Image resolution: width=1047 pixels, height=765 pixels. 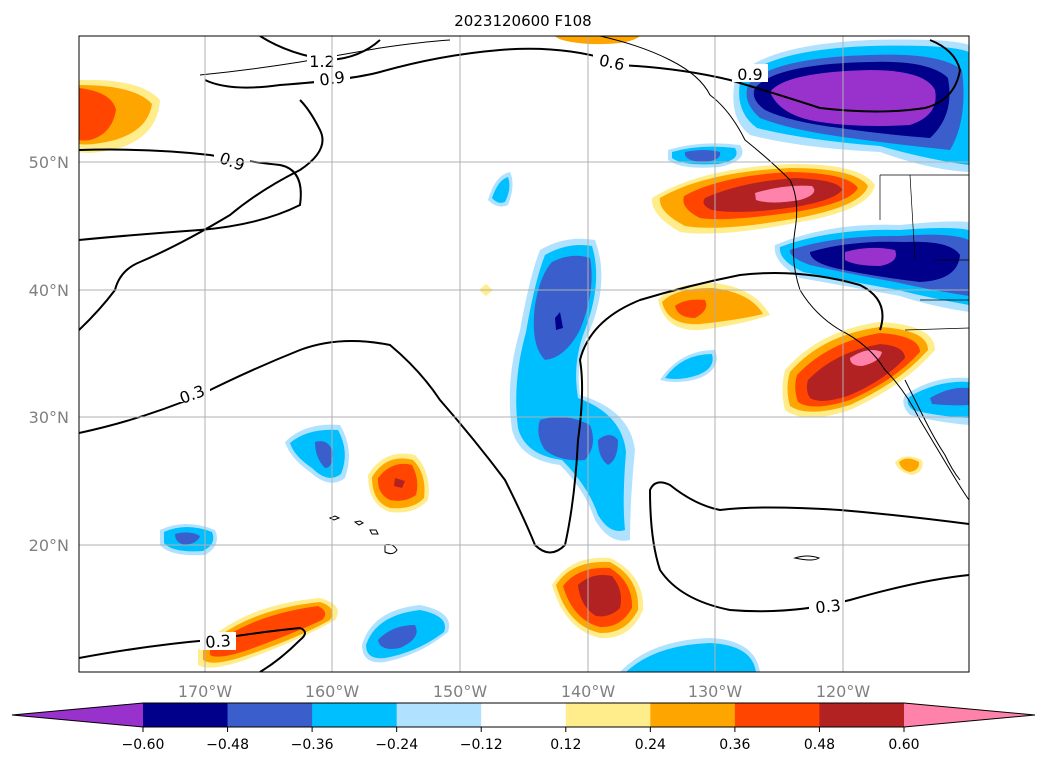 I want to click on colorbar-tick-label: −0.48, so click(x=227, y=745).